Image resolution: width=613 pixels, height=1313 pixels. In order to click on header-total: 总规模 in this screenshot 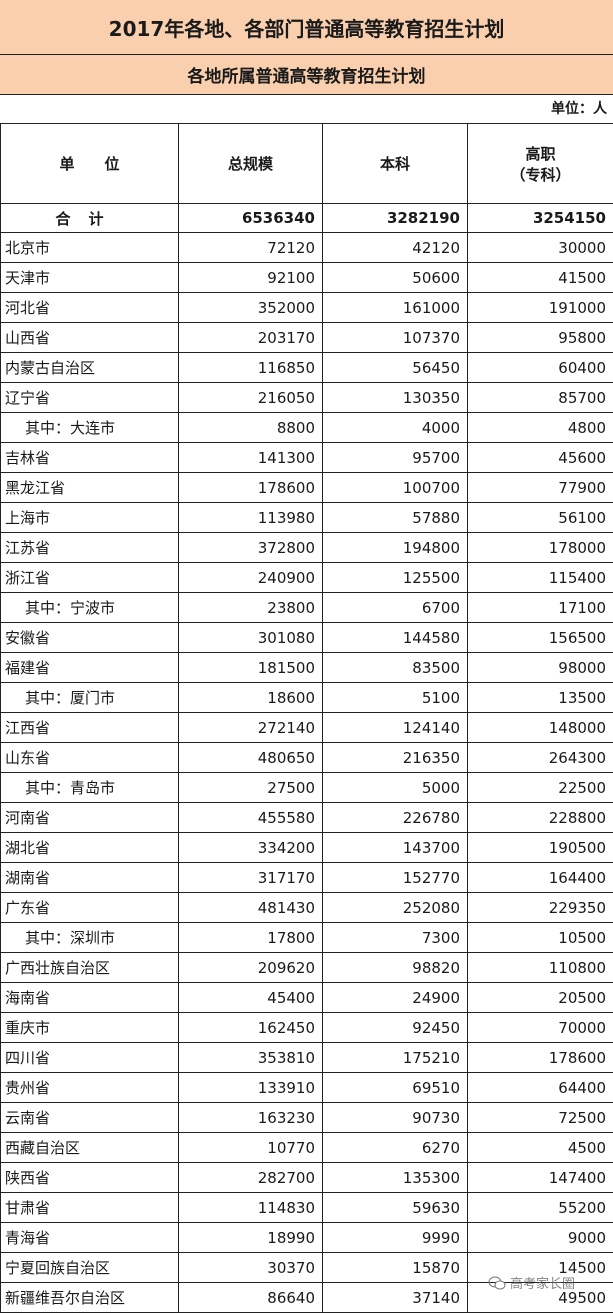, I will do `click(250, 163)`.